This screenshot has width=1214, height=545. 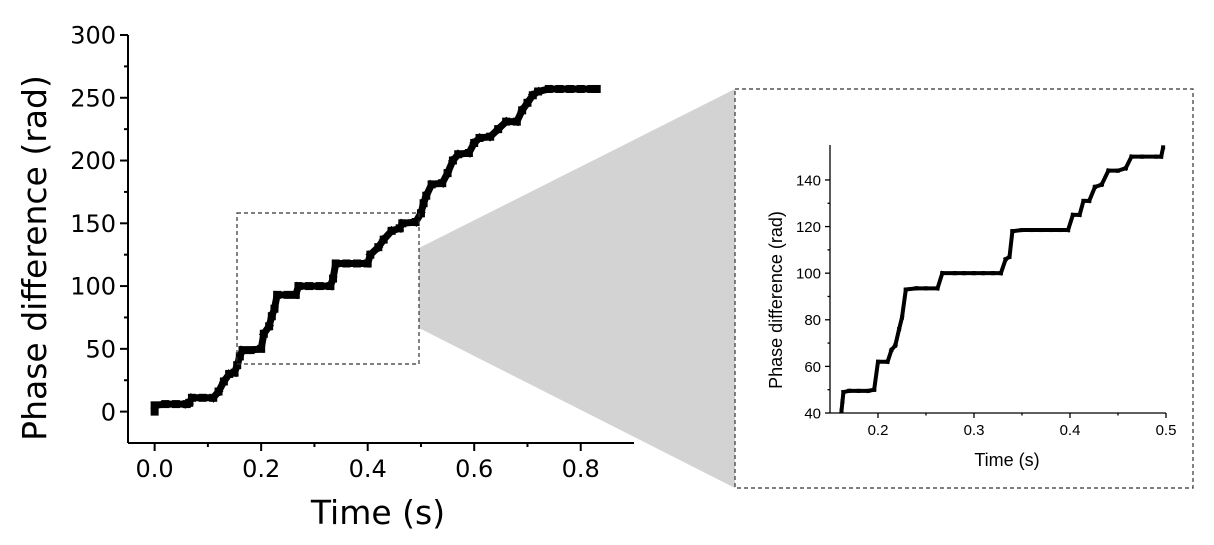 I want to click on inset-x-tick-label: 0.5, so click(x=1166, y=430).